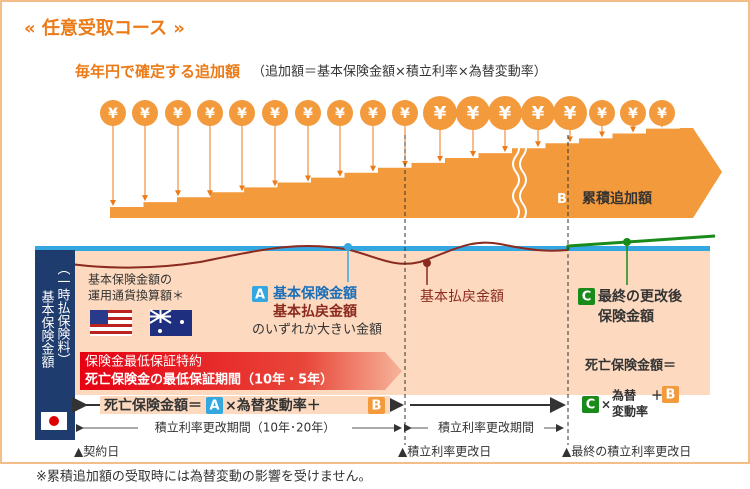  What do you see at coordinates (617, 198) in the screenshot?
I see `accumulated-label: 累積追加額` at bounding box center [617, 198].